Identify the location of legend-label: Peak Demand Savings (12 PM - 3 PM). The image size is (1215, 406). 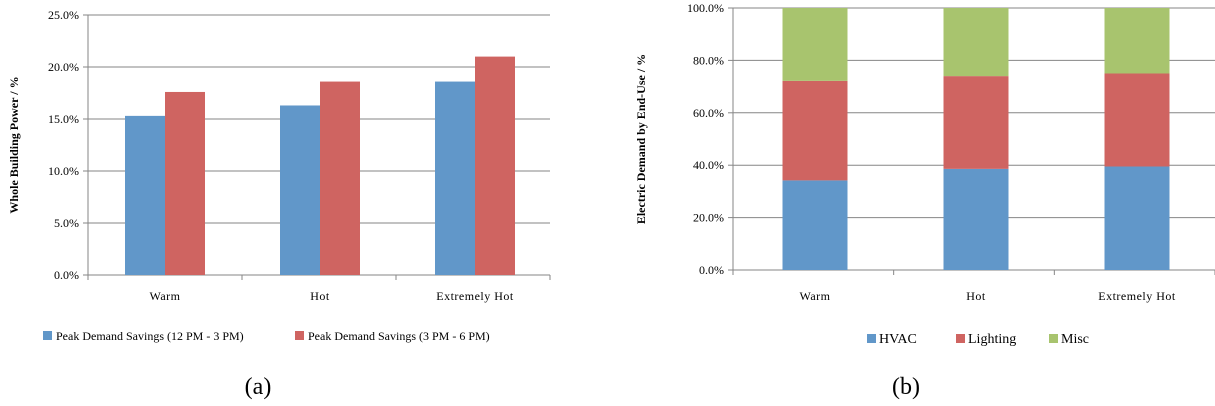
(150, 336).